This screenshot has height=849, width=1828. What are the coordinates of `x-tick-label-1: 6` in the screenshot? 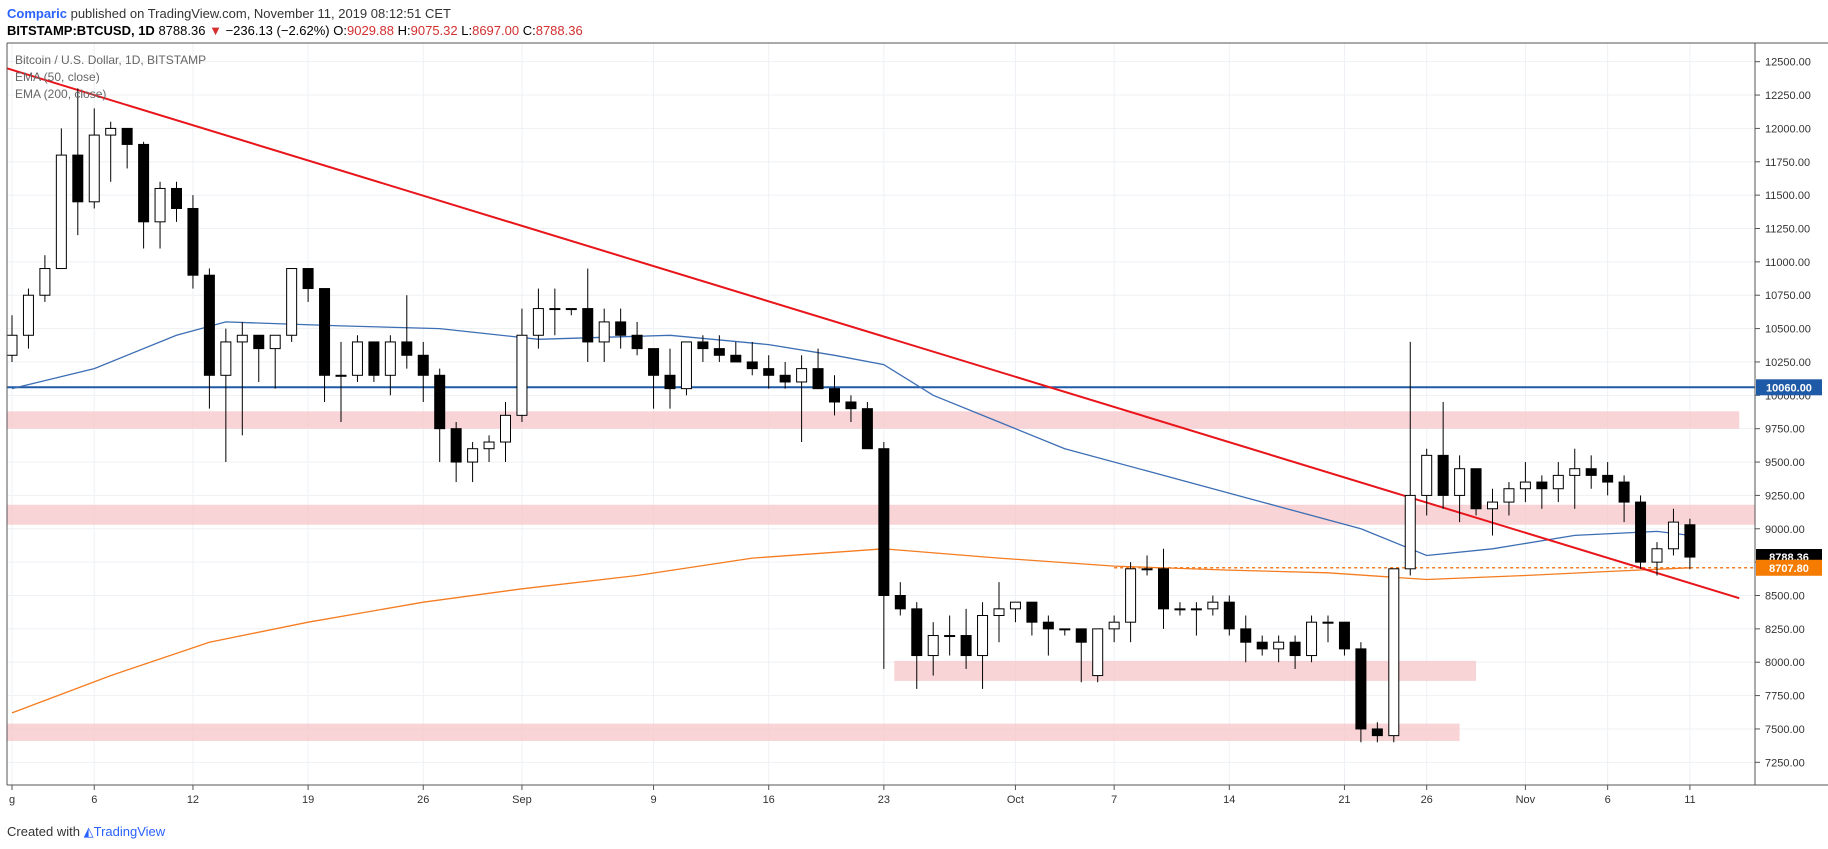 It's located at (94, 800).